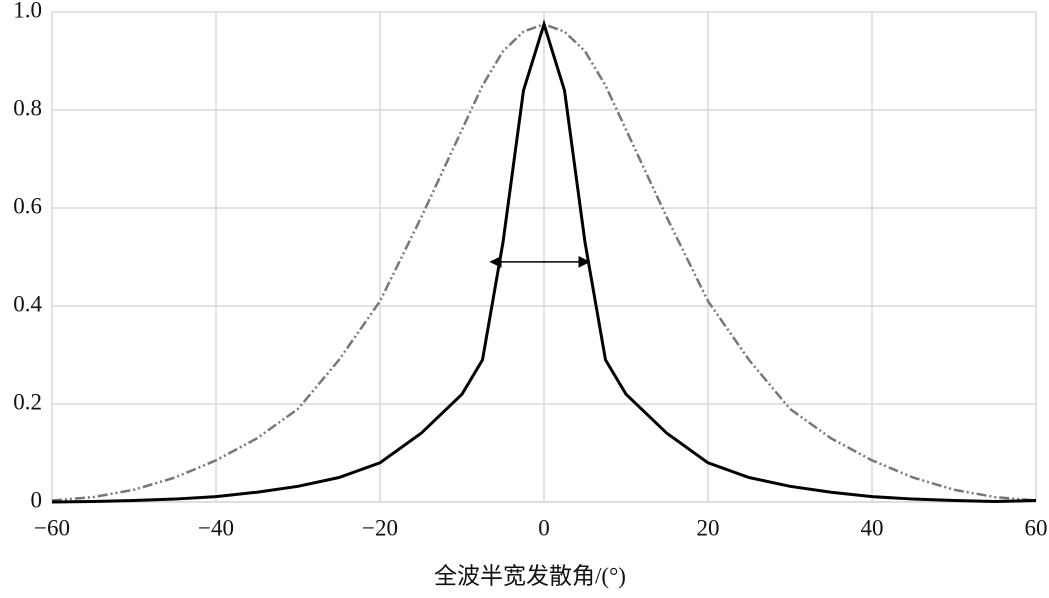 This screenshot has height=598, width=1049. What do you see at coordinates (380, 527) in the screenshot?
I see `x-tick-label: −20` at bounding box center [380, 527].